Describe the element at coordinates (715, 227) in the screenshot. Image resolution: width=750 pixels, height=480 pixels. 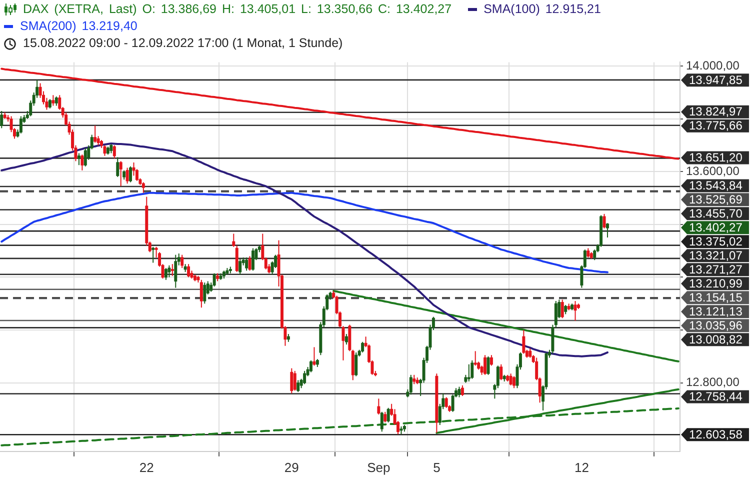
I see `text: 13.402,27` at that location.